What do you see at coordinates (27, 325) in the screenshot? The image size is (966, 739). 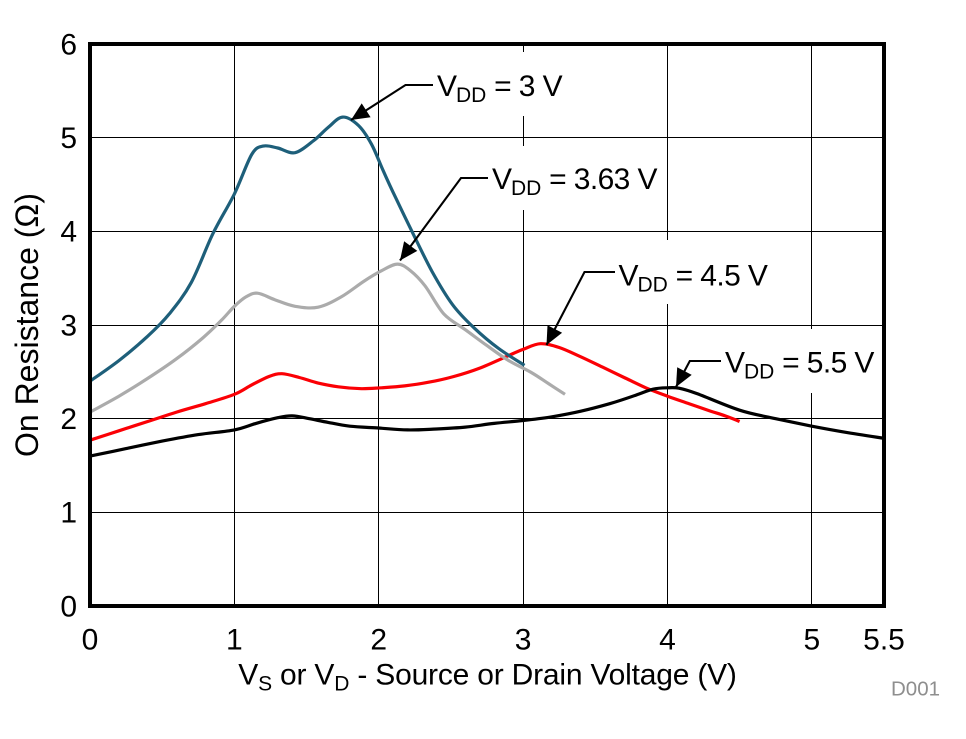 I see `svg-text: On Resistance (Ω)` at bounding box center [27, 325].